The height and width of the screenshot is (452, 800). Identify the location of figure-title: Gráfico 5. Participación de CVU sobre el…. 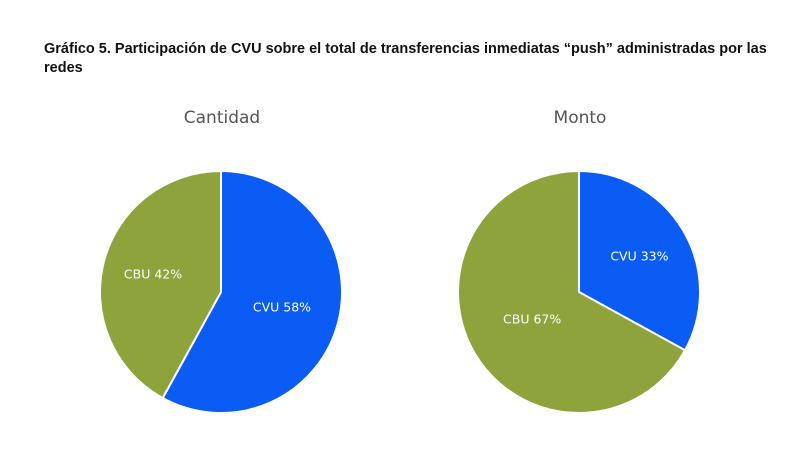
(405, 58).